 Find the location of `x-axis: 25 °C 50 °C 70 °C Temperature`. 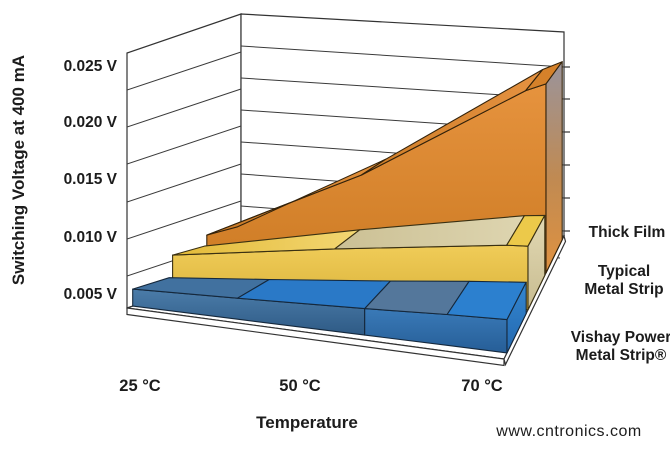

x-axis: 25 °C 50 °C 70 °C Temperature is located at coordinates (311, 404).